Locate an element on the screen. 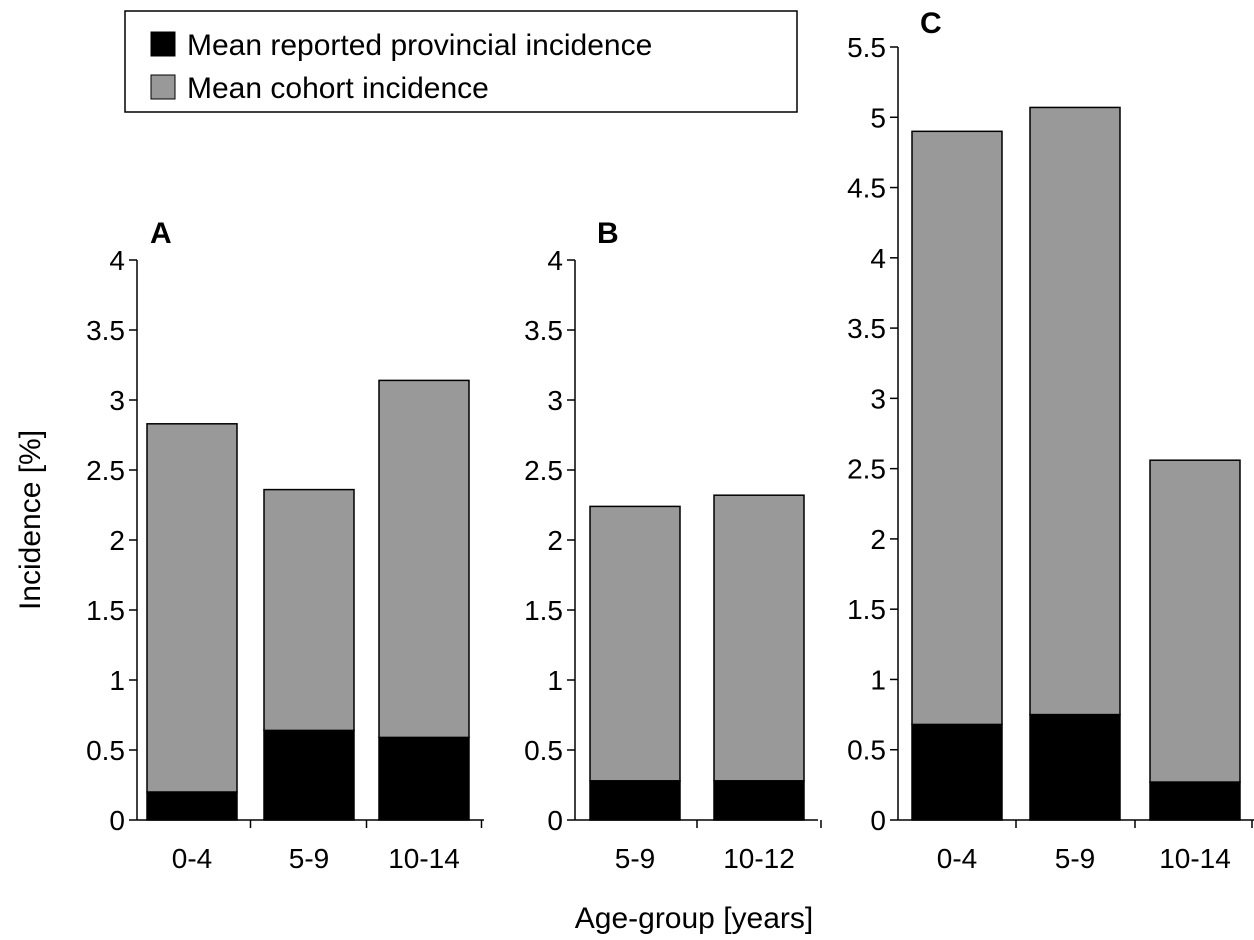  legend-label-cohort: Mean cohort incidence is located at coordinates (338, 88).